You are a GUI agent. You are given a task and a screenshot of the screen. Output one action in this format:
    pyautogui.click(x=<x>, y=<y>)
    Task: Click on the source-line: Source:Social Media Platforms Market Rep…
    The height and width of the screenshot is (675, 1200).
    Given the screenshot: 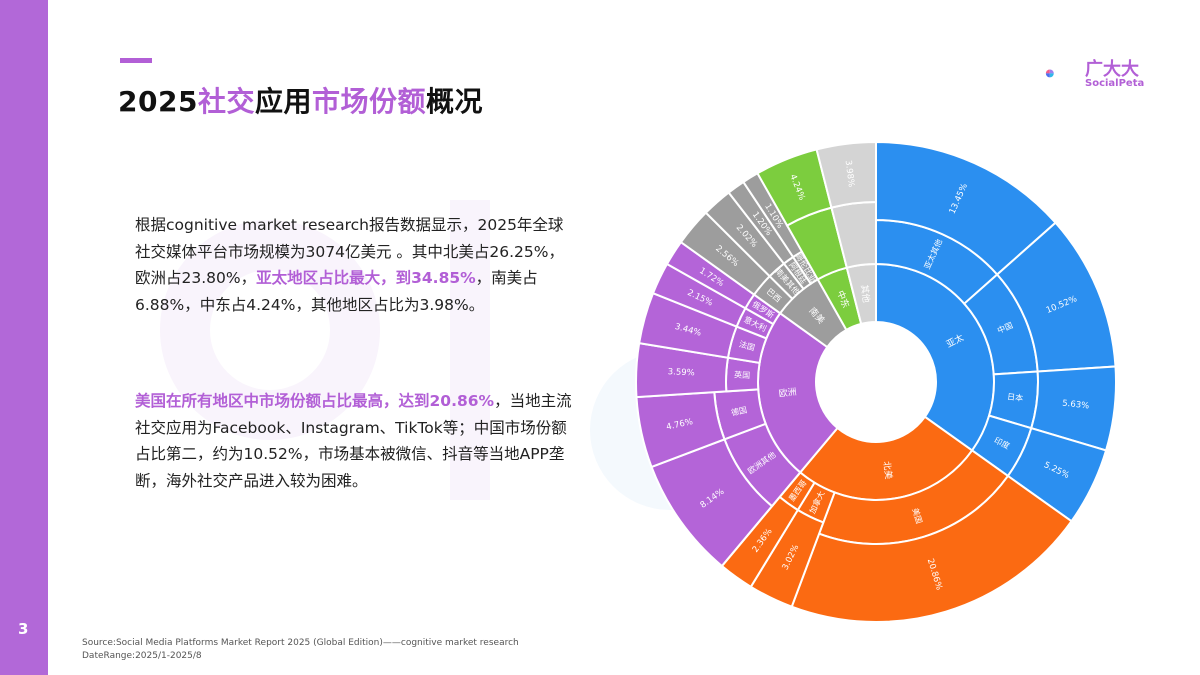 What is the action you would take?
    pyautogui.click(x=300, y=643)
    